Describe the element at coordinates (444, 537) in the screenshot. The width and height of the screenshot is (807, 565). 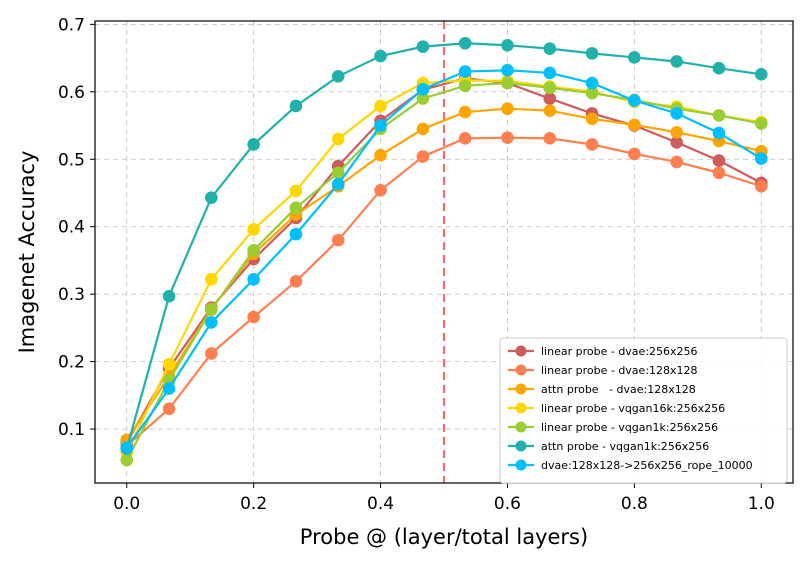
I see `x-axis-label: Probe @ (layer/total layers)` at that location.